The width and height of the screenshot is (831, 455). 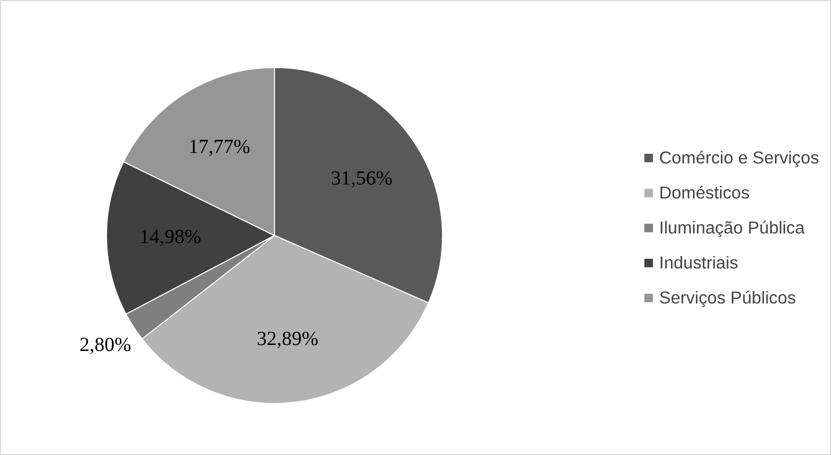 I want to click on data-label: 31,56%, so click(x=361, y=178).